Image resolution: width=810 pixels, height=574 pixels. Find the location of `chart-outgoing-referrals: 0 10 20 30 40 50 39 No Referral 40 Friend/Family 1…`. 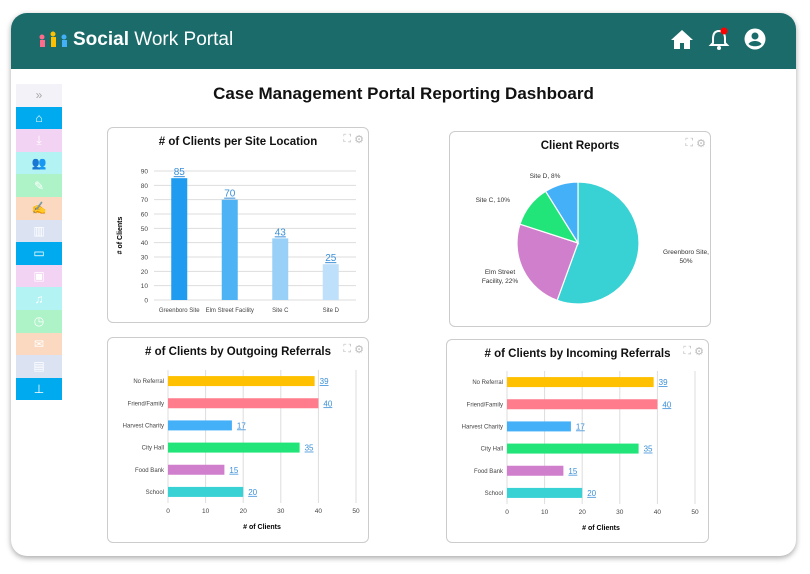

chart-outgoing-referrals: 0 10 20 30 40 50 39 No Referral 40 Friend/Family 1… is located at coordinates (241, 450).